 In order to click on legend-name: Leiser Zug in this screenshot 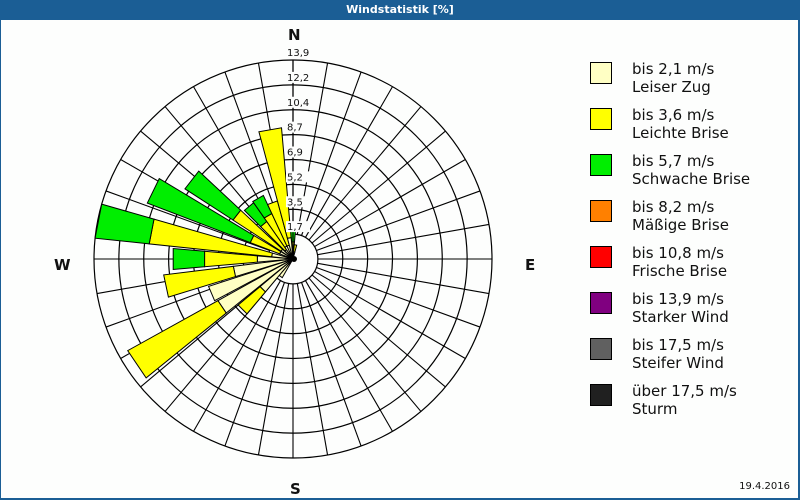, I will do `click(671, 87)`.